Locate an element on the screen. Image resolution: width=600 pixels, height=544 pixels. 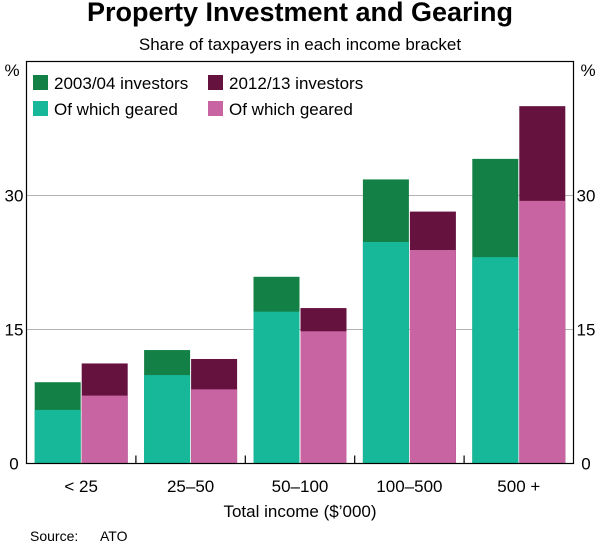
x-tick-label-3: 100–500 is located at coordinates (409, 486).